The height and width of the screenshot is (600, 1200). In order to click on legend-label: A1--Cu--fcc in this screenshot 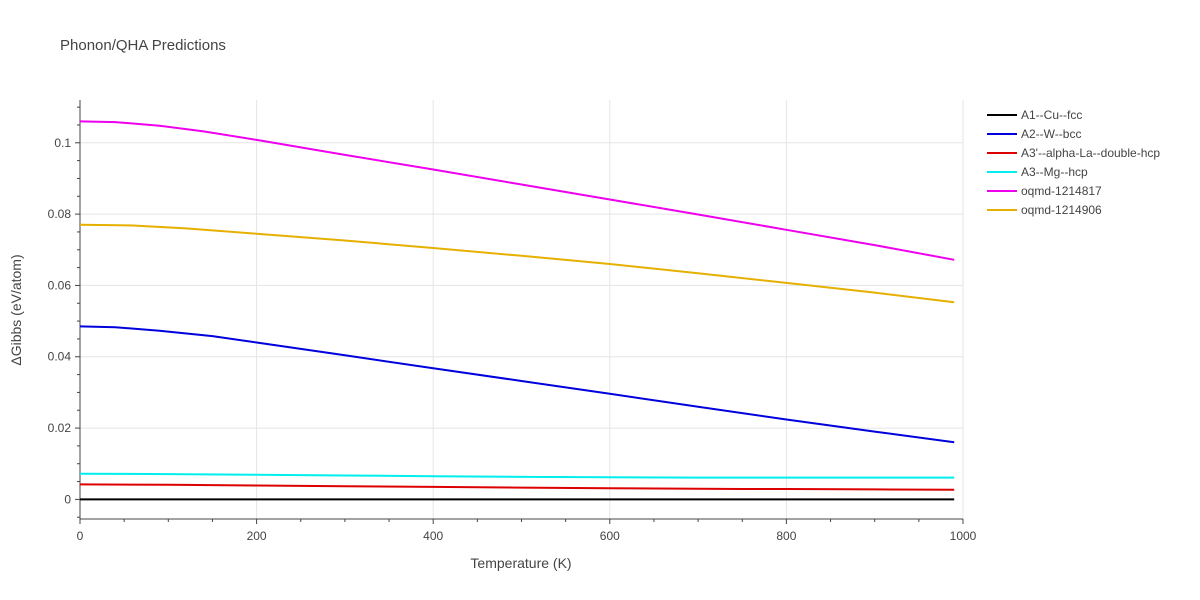, I will do `click(1051, 115)`.